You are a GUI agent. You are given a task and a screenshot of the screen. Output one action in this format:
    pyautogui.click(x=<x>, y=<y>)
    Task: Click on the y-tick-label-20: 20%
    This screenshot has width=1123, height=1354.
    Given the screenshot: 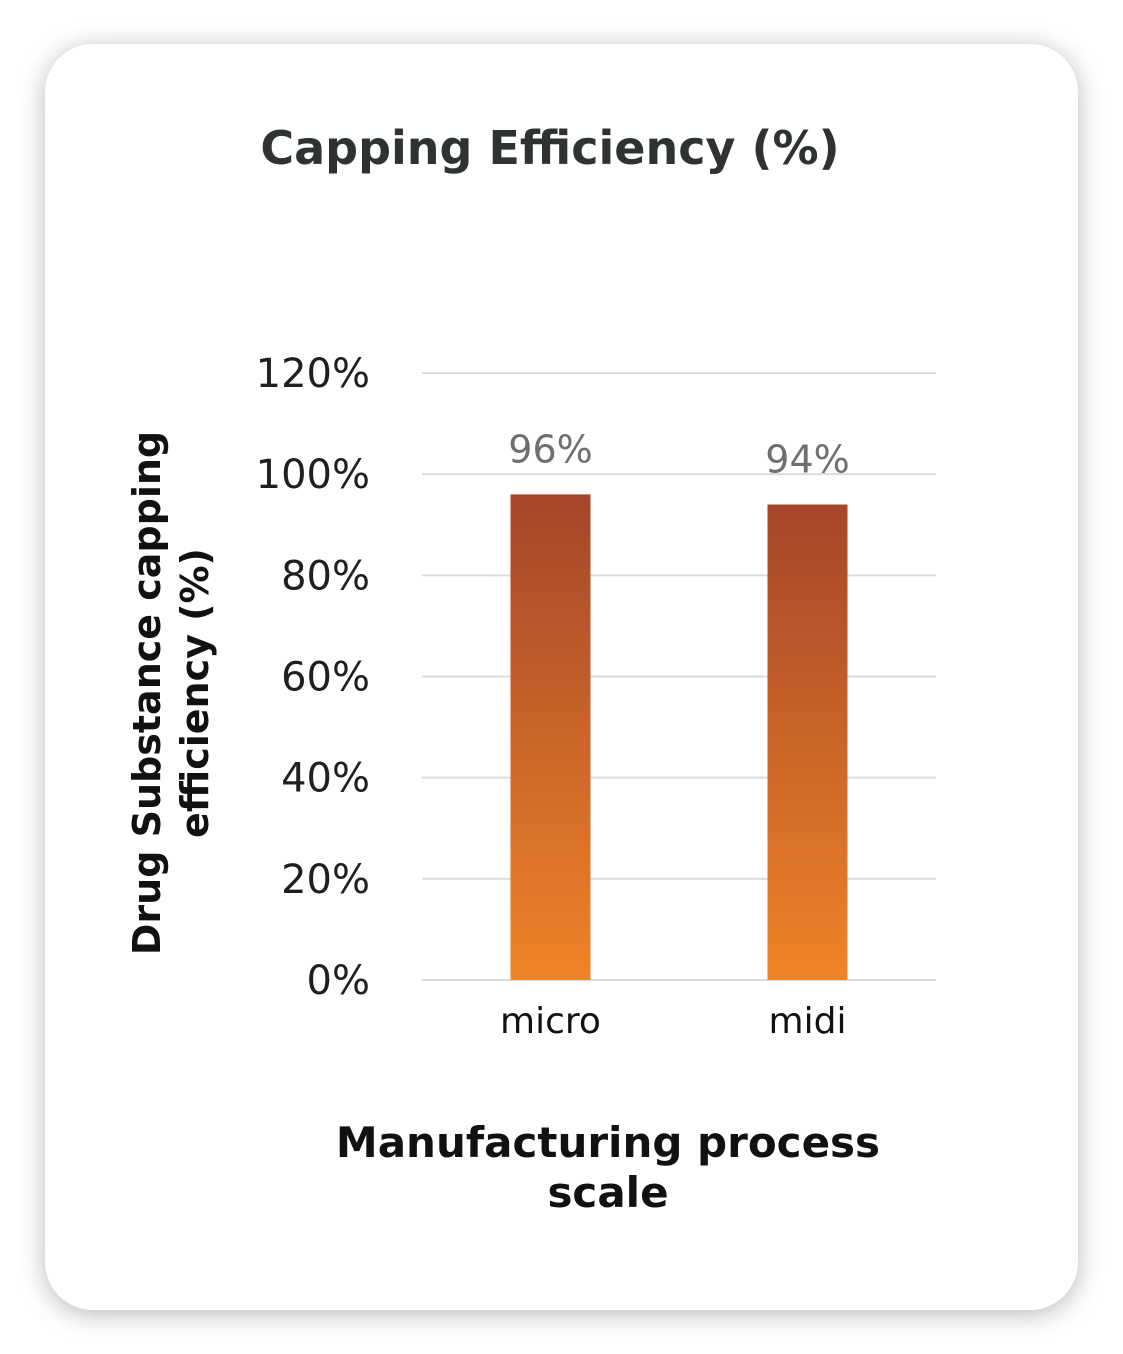 What is the action you would take?
    pyautogui.click(x=325, y=880)
    